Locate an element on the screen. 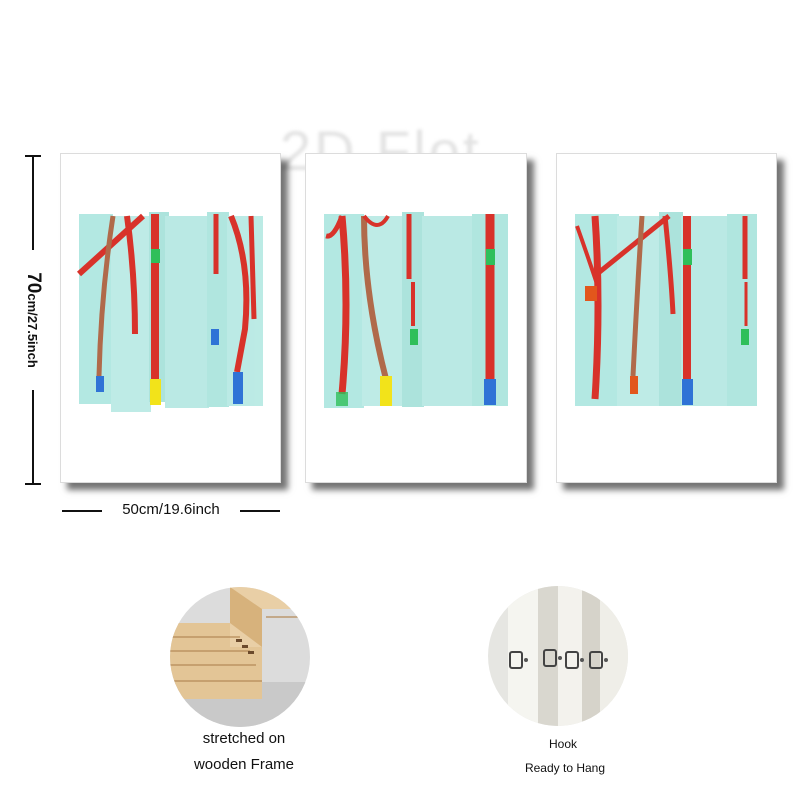 This screenshot has width=800, height=800. canvas-panel-right is located at coordinates (666, 318).